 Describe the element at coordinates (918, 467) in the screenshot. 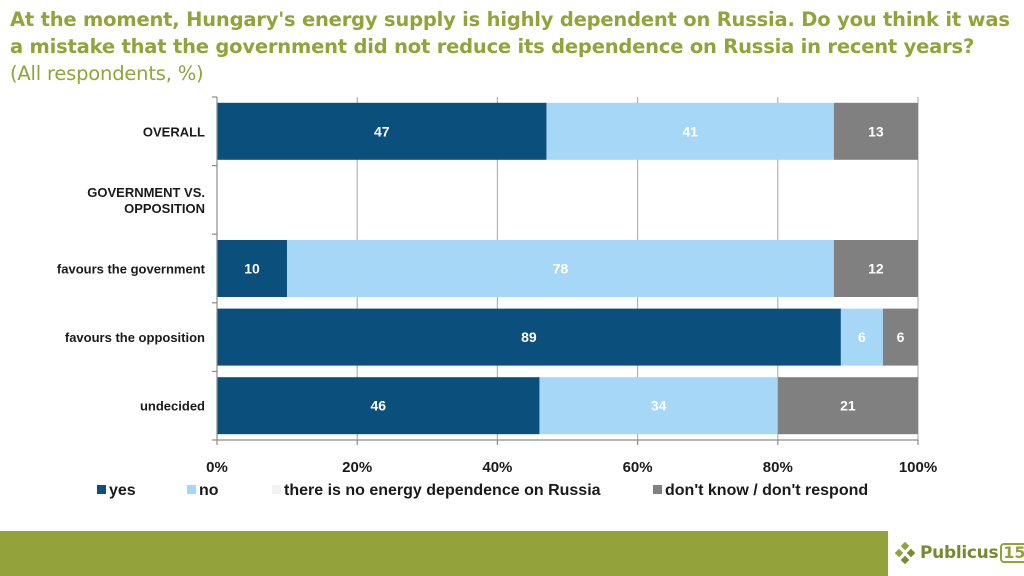

I see `x-tick-label: 100%` at that location.